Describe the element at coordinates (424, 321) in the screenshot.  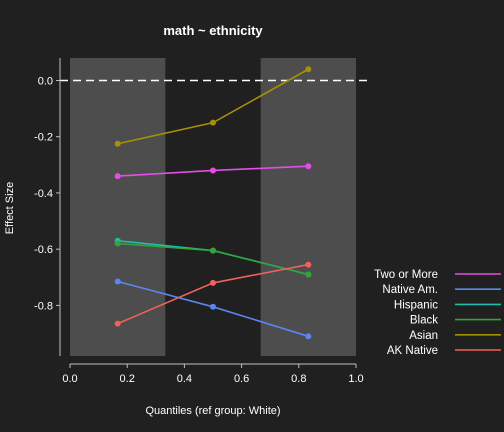
I see `legend-label-black: Black` at that location.